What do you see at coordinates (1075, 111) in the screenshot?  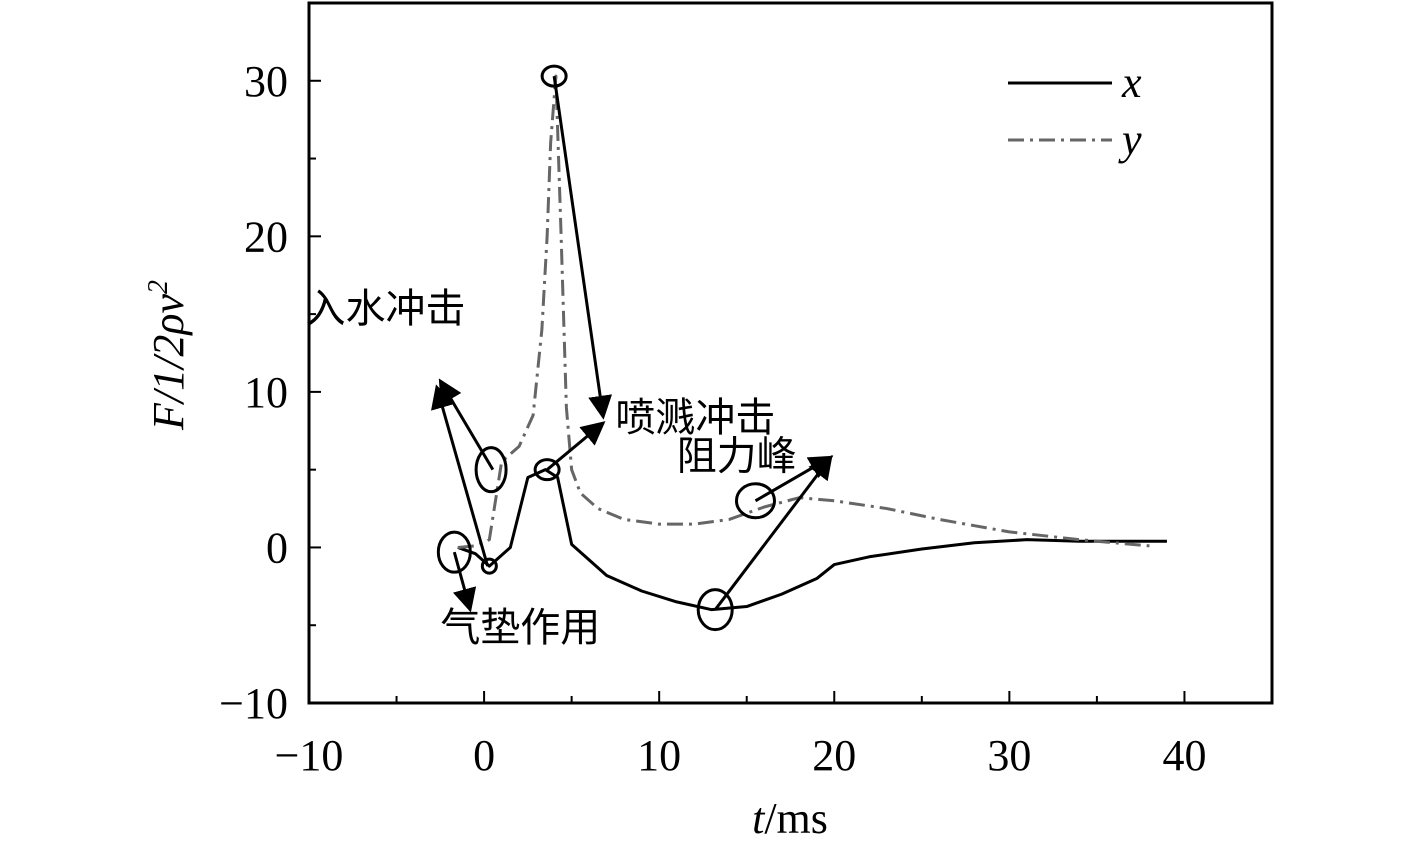 I see `legend: x y` at bounding box center [1075, 111].